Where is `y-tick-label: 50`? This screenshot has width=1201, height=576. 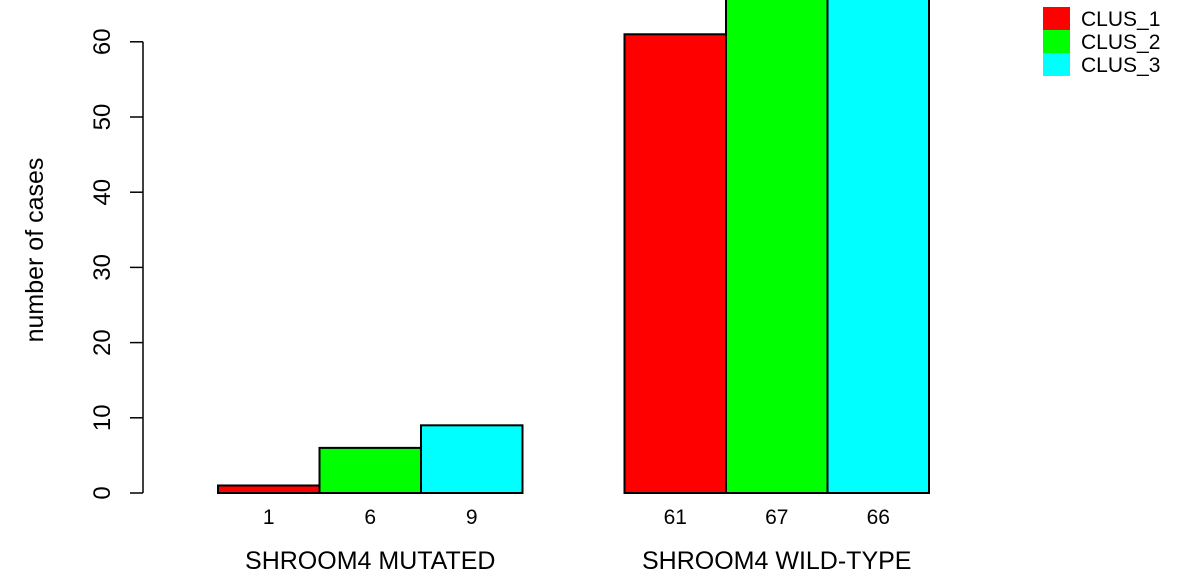
y-tick-label: 50 is located at coordinates (102, 117).